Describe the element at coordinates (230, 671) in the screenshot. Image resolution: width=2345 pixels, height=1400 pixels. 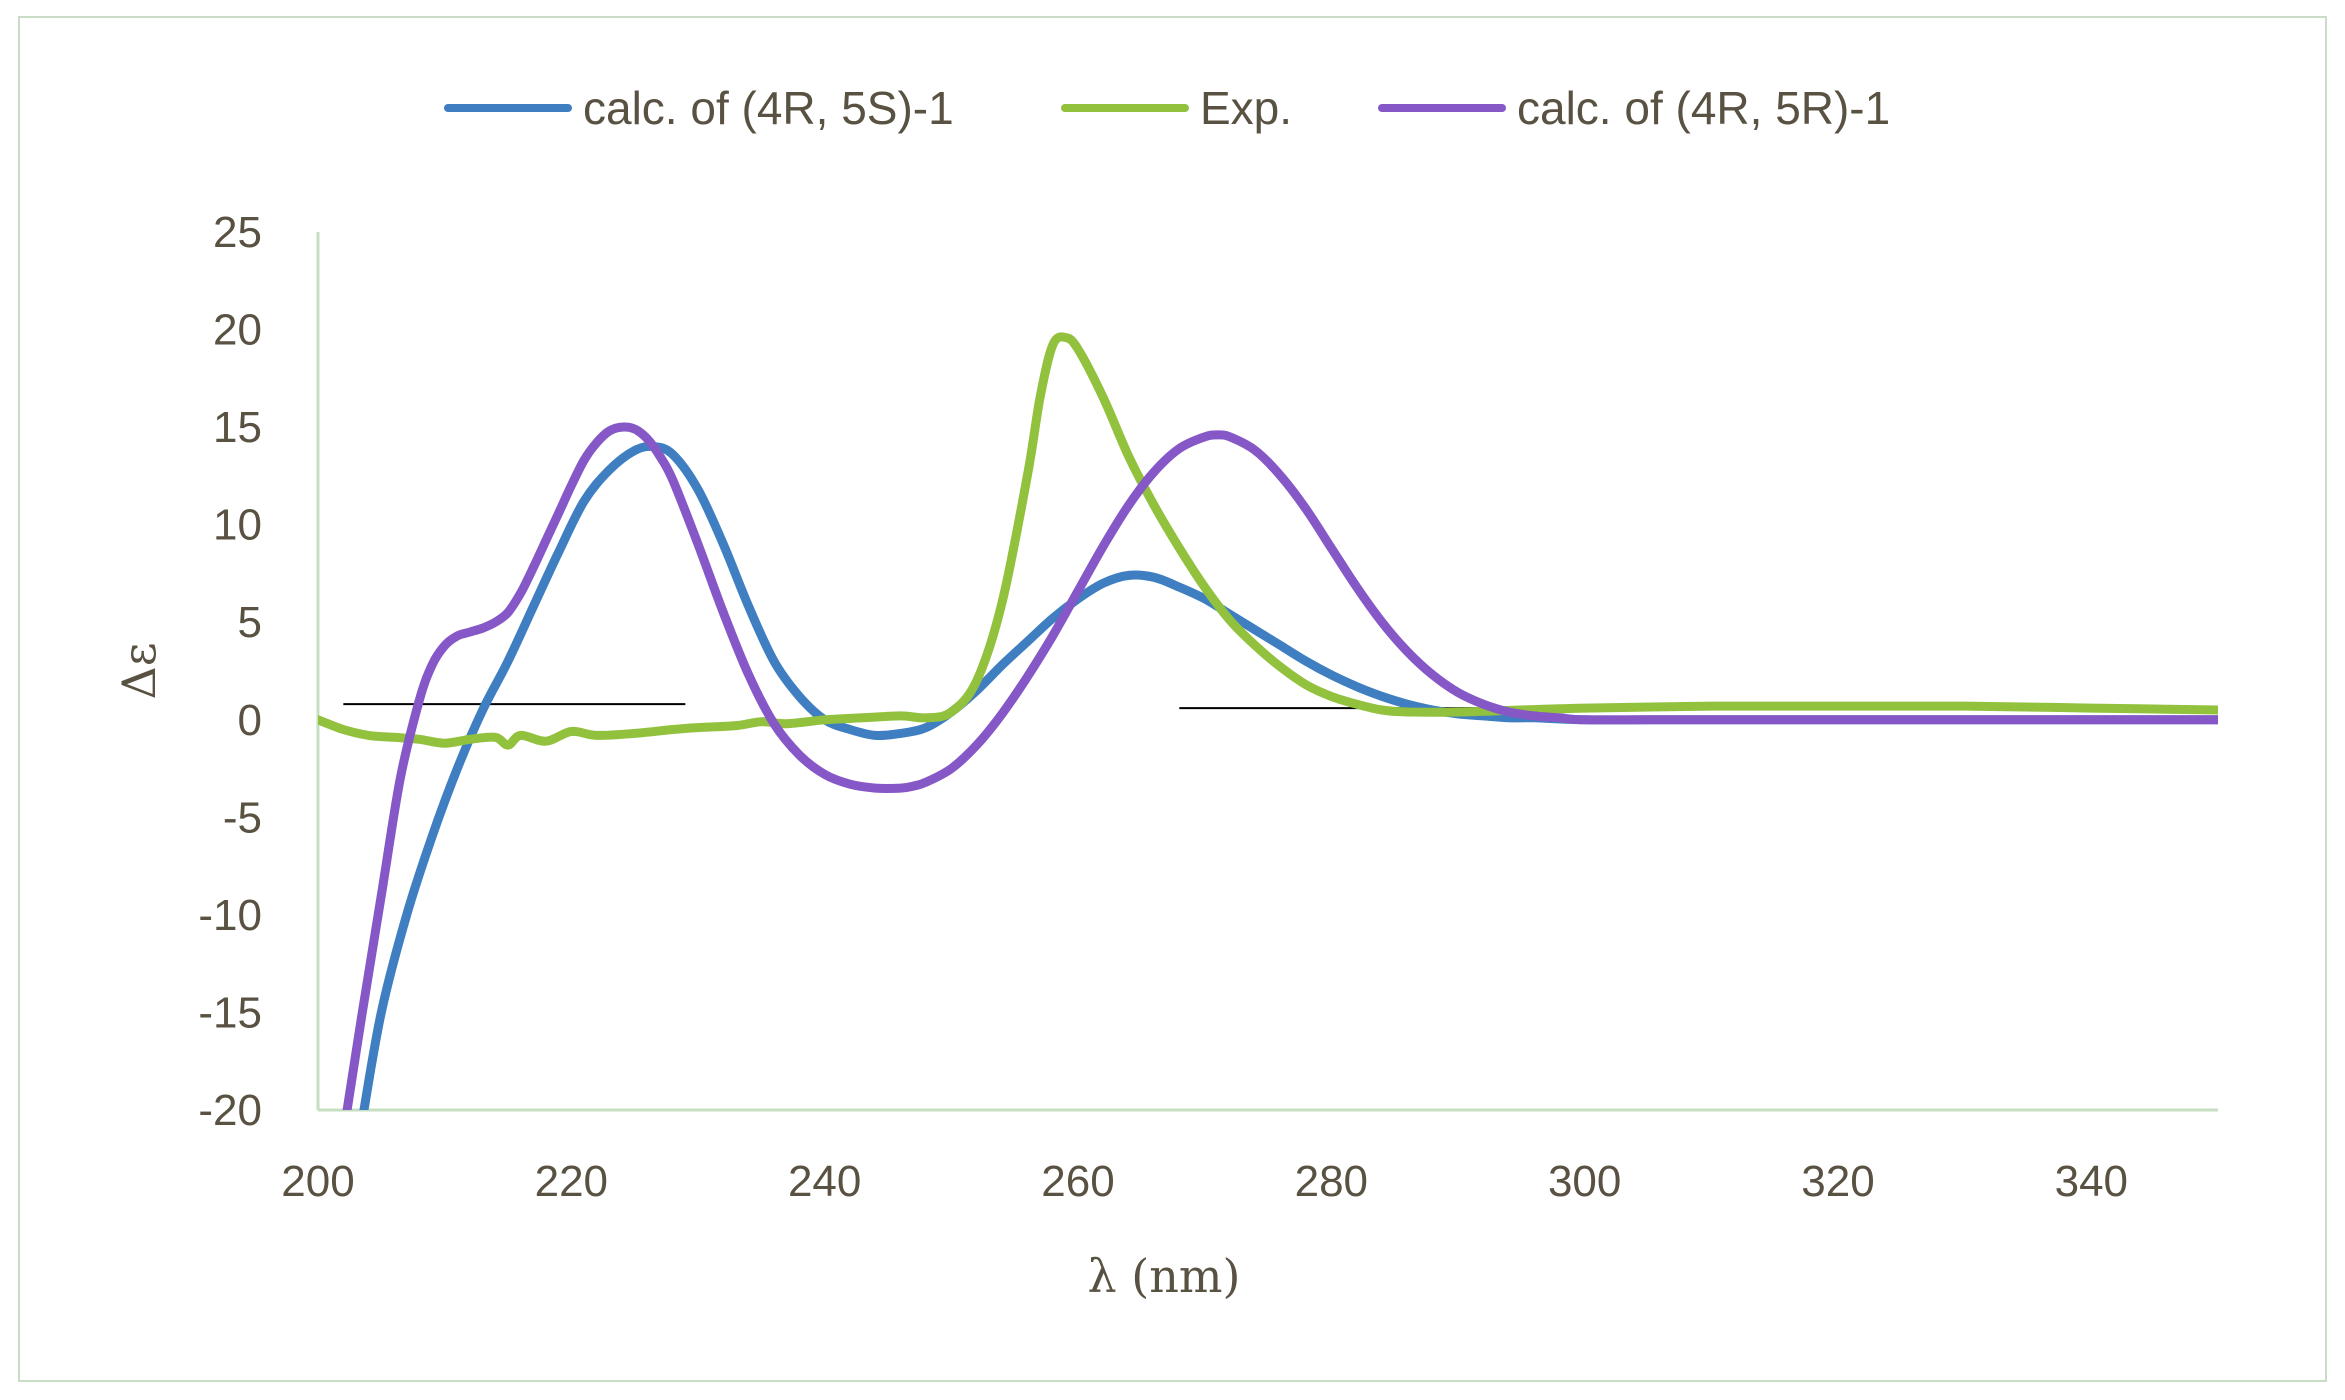
I see `y-tick-labels: 25 20 15 10 5 0 -5 -10 -15 -20` at that location.